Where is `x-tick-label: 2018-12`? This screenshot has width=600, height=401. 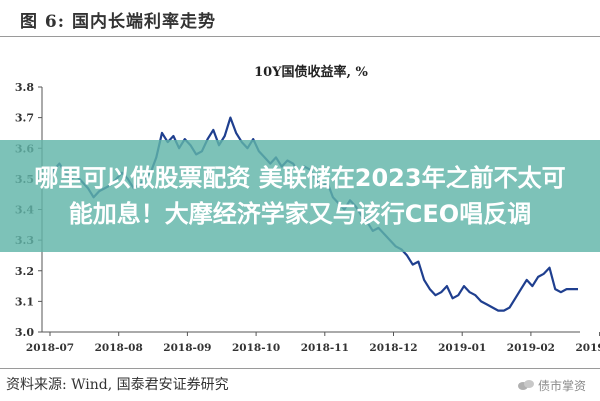
x-tick-label: 2018-12 is located at coordinates (393, 348).